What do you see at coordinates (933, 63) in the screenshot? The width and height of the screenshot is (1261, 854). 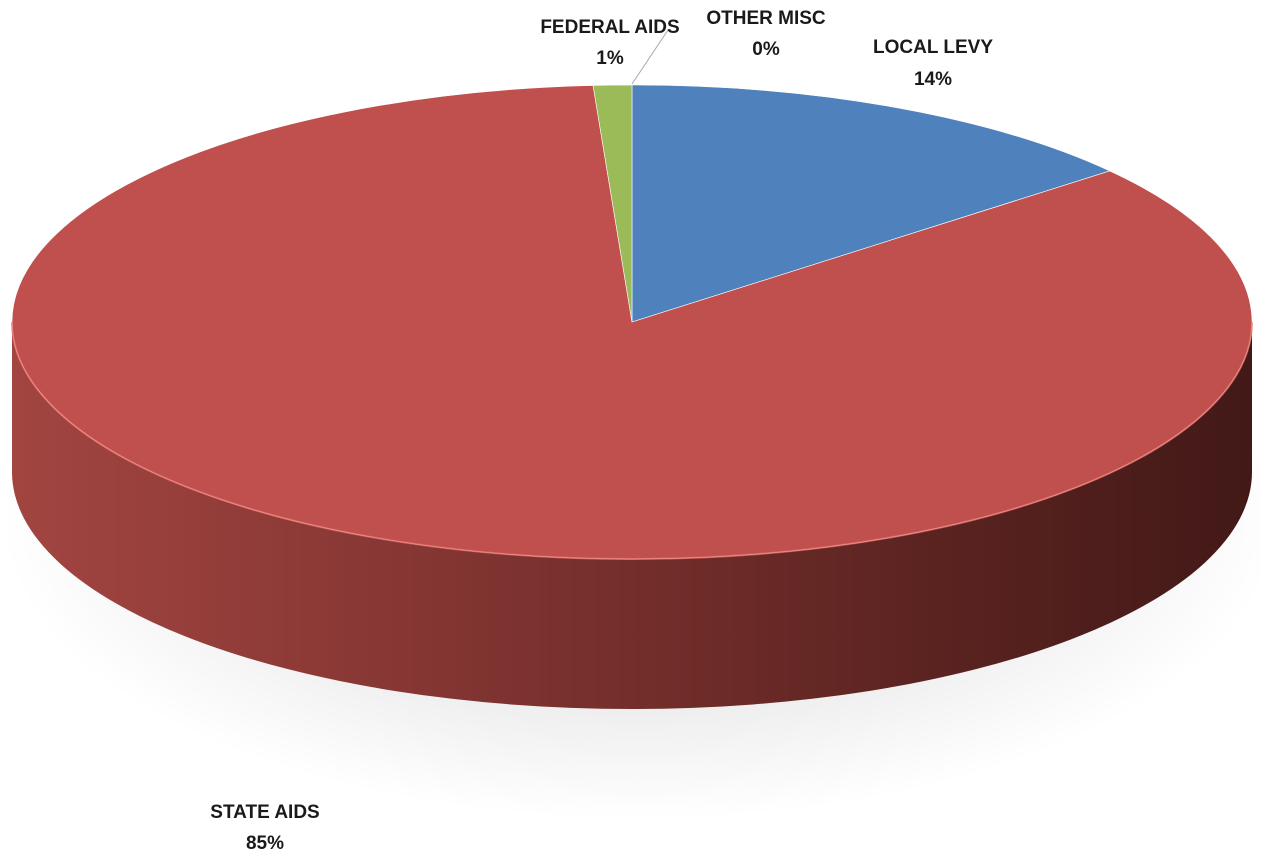 I see `label-local-levy: LOCAL LEVY 14%` at bounding box center [933, 63].